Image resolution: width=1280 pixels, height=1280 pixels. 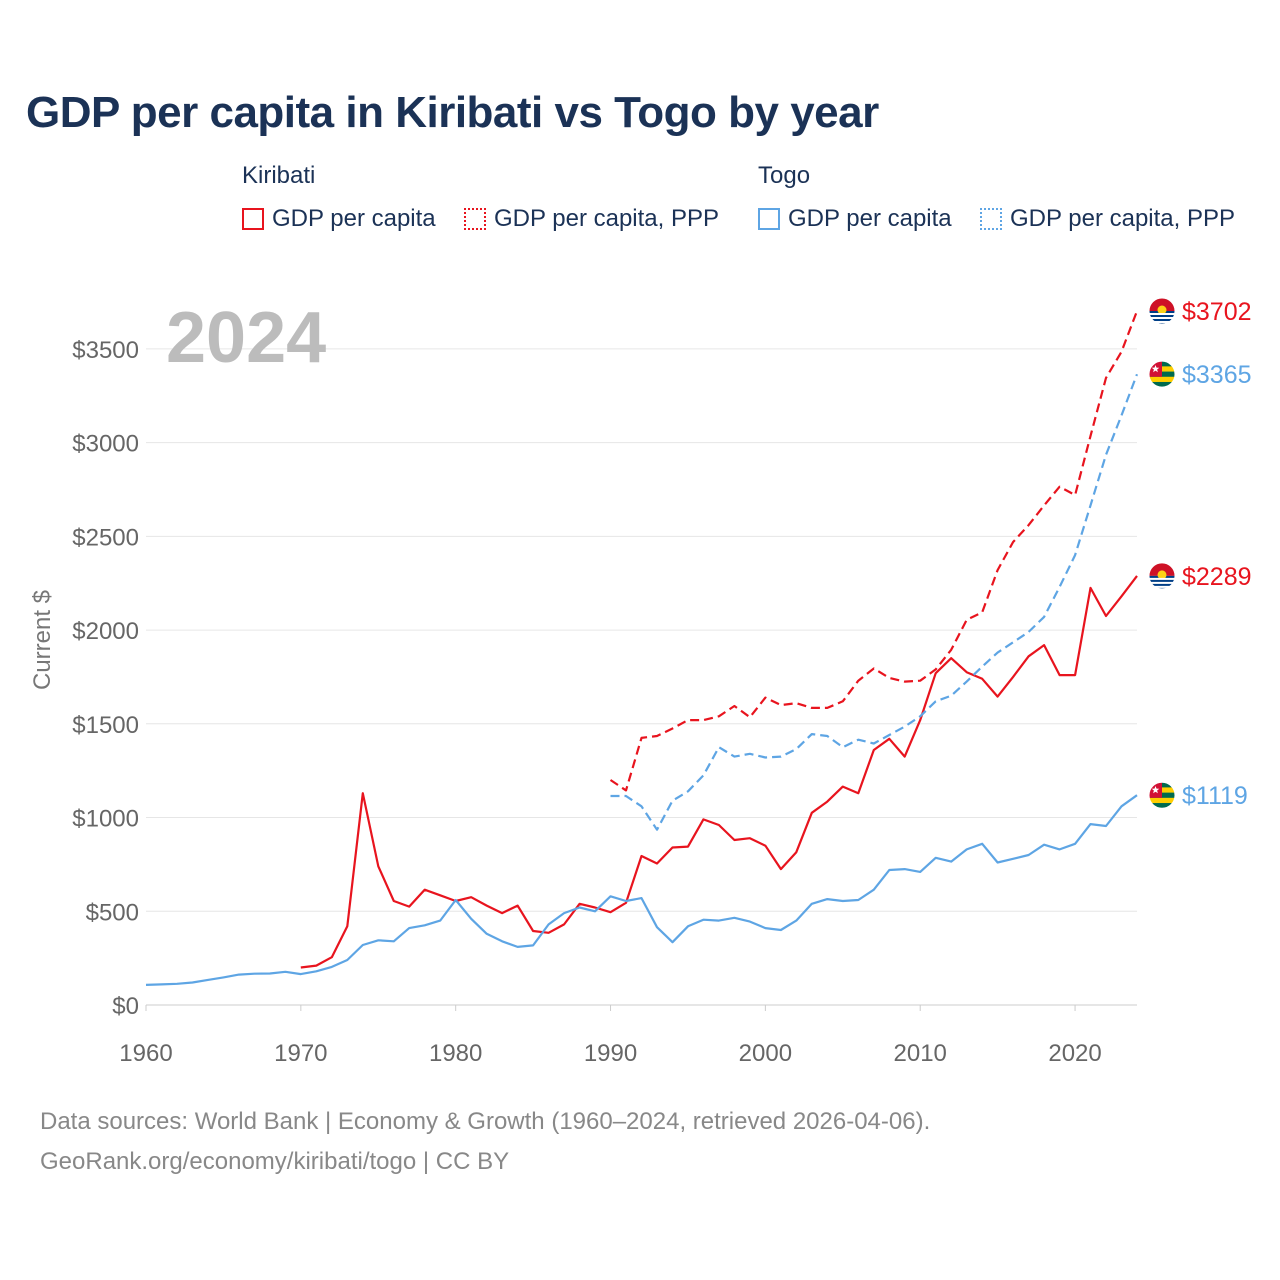 I want to click on x-axis: 1960 1970 1980 1990 2000 2010 2020, so click(x=610, y=1036).